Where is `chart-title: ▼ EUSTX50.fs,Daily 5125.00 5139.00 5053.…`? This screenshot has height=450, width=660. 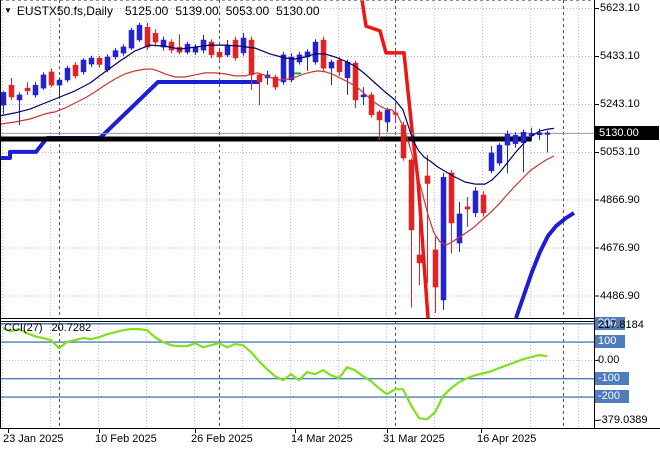
chart-title: ▼ EUSTX50.fs,Daily 5125.00 5139.00 5053.… is located at coordinates (165, 11).